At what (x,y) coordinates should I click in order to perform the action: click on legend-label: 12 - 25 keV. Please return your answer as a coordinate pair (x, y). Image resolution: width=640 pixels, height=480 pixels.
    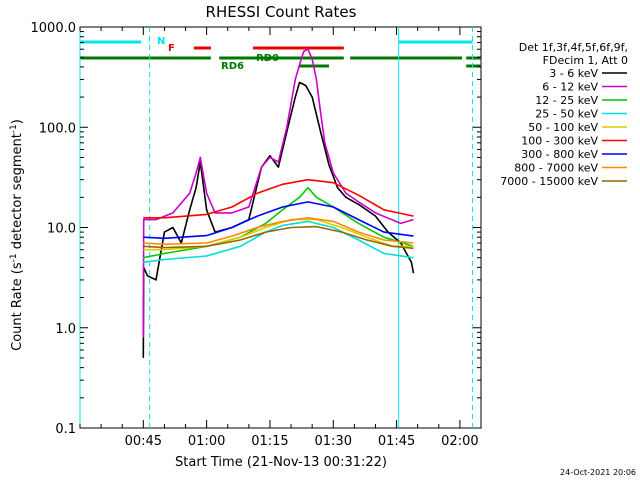
    Looking at the image, I should click on (566, 100).